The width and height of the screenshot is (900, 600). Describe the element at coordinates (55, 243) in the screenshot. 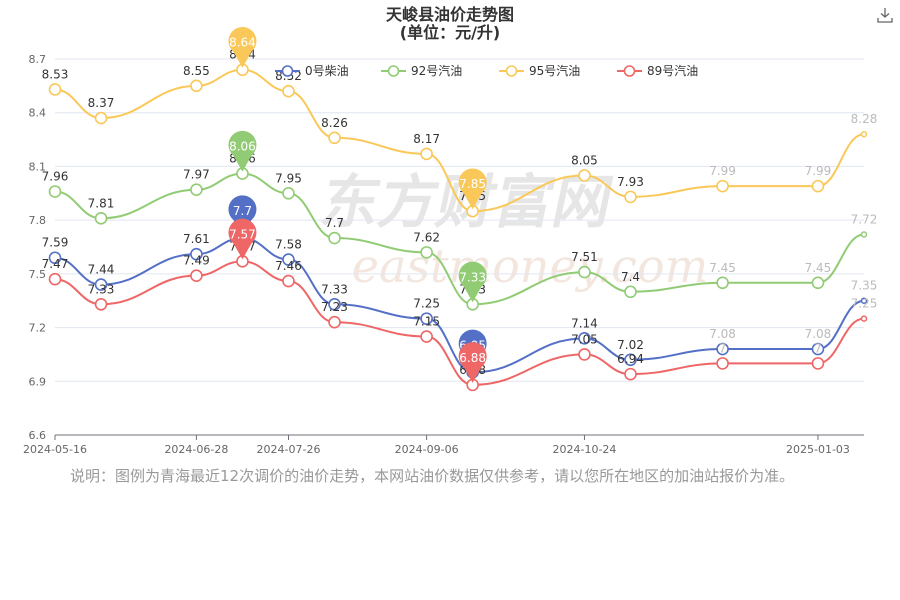

I see `data-label: 7.59` at that location.